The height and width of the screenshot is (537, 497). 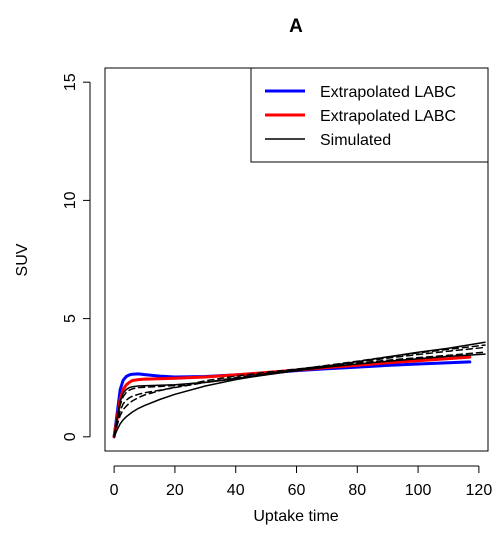 What do you see at coordinates (236, 490) in the screenshot?
I see `x-tick-label: 40` at bounding box center [236, 490].